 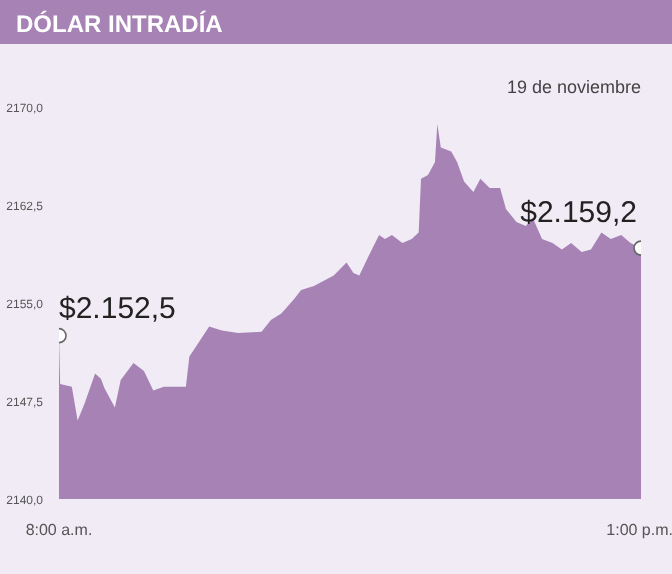 I want to click on x-tick-label: 8:00 a.m., so click(x=59, y=530).